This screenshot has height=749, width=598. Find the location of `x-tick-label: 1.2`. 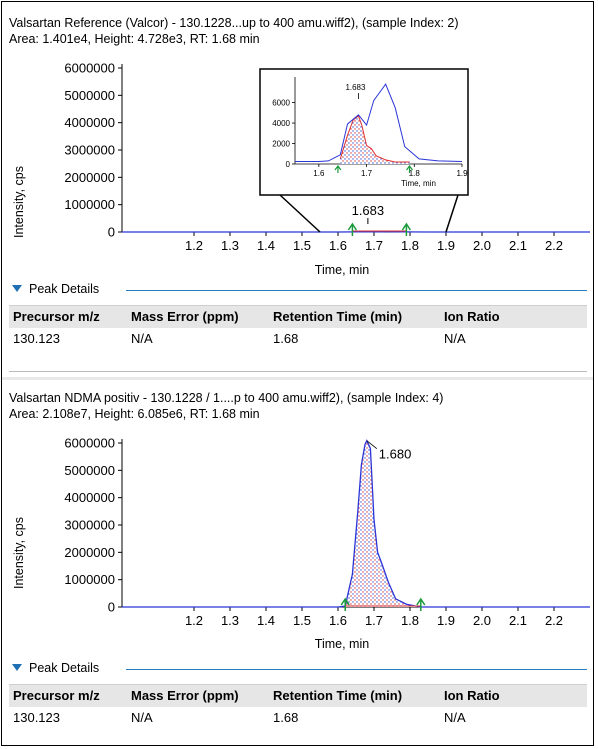

x-tick-label: 1.2 is located at coordinates (194, 620).